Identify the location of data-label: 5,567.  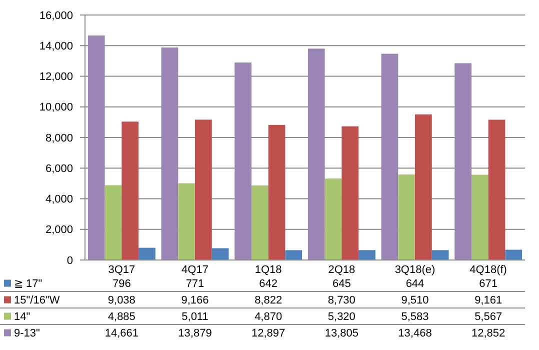
(488, 317).